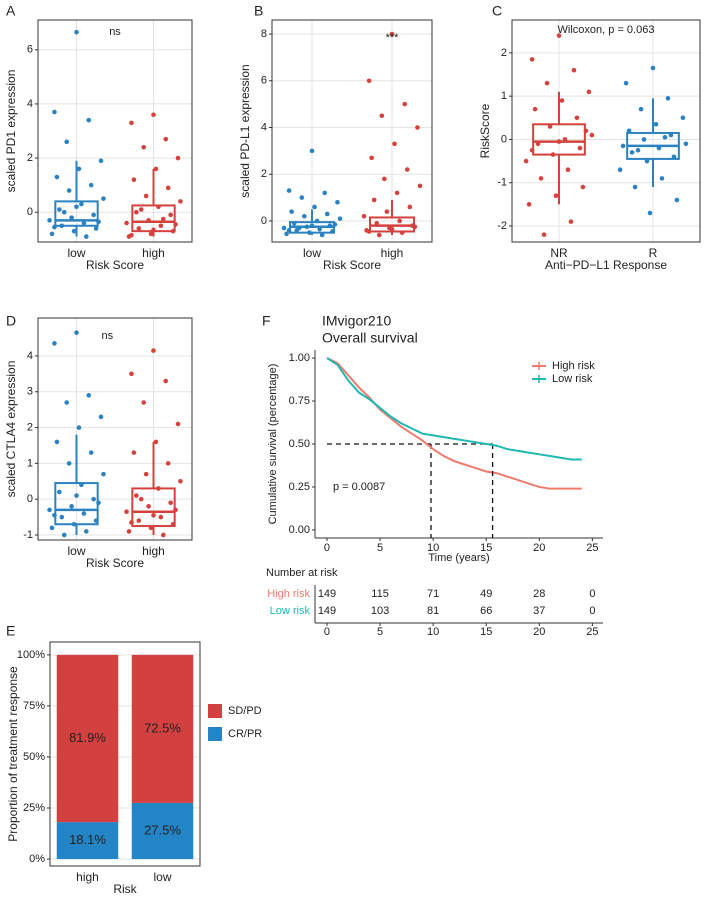  I want to click on plot-panel, so click(352, 131).